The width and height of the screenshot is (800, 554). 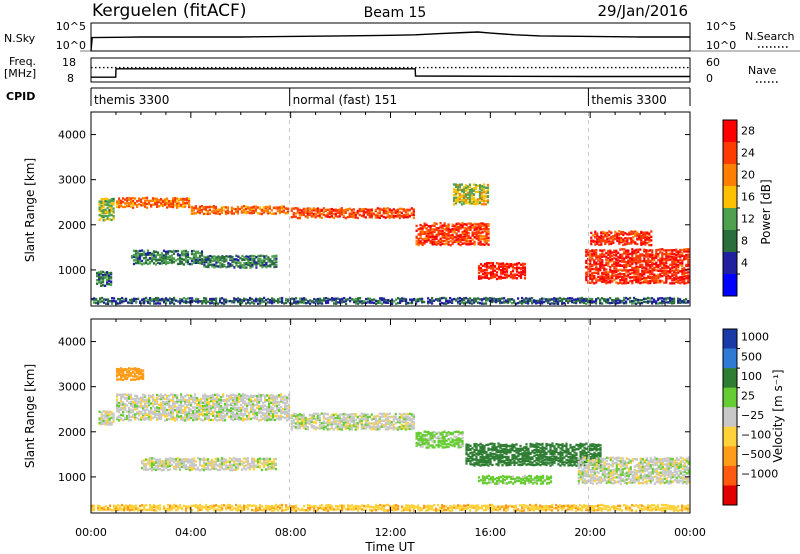 I want to click on cpid-label: CPID, so click(x=20, y=96).